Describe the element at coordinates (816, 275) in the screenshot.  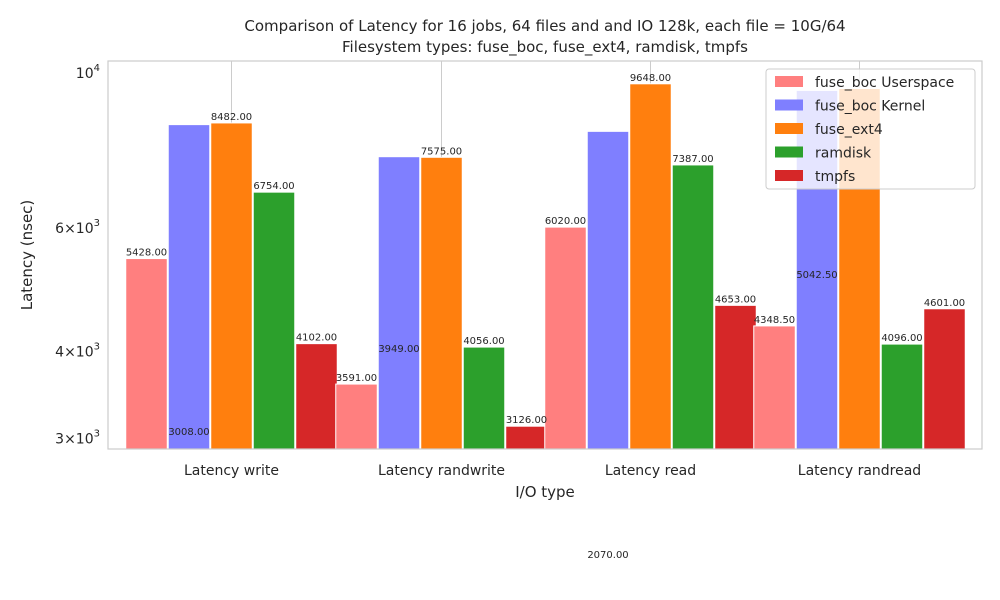
I see `data-label: 5042.50` at that location.